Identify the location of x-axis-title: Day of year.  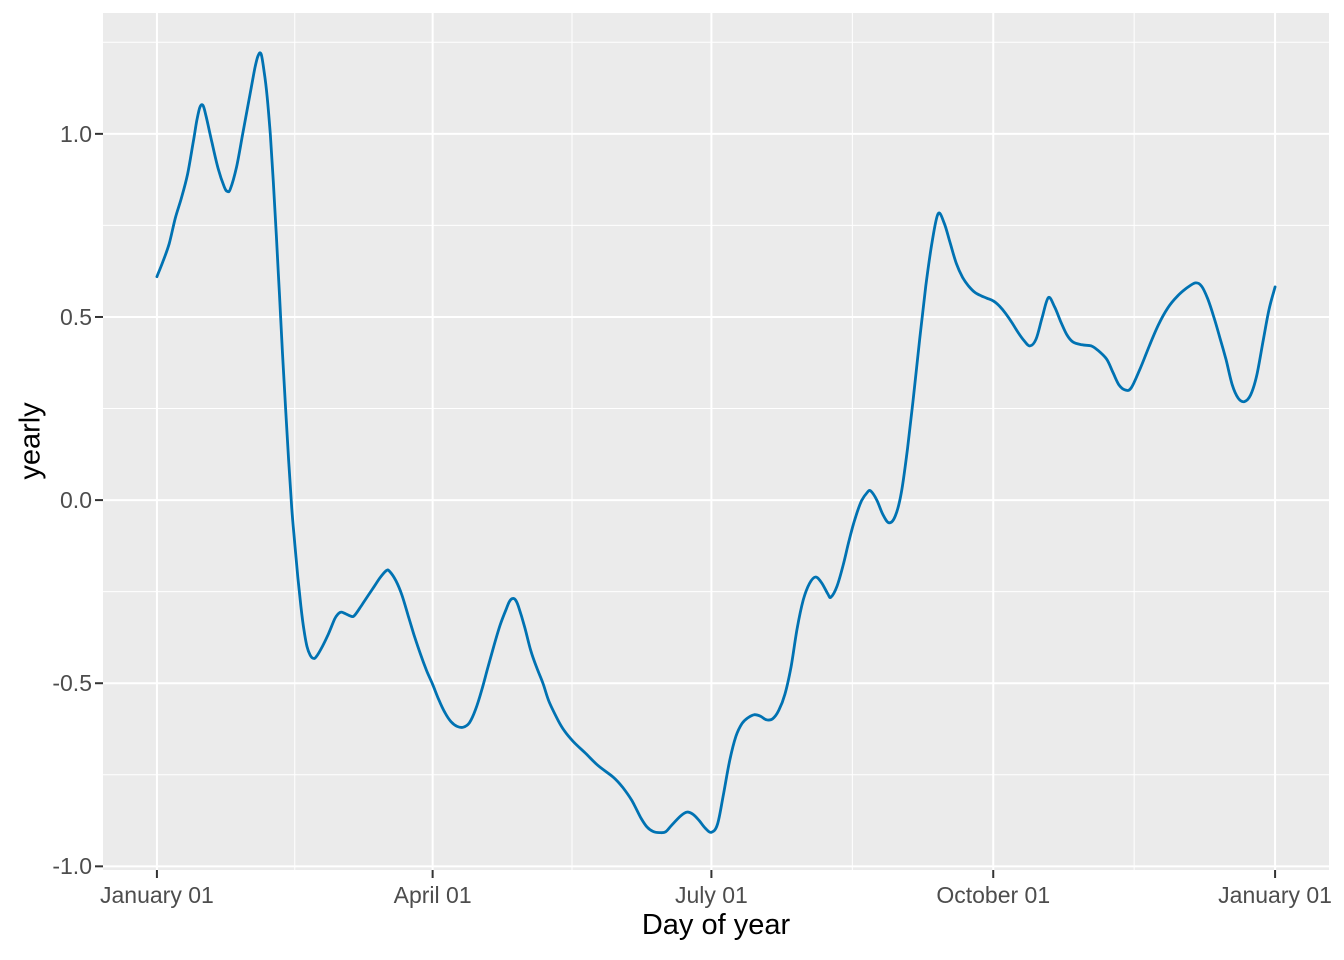
(716, 925).